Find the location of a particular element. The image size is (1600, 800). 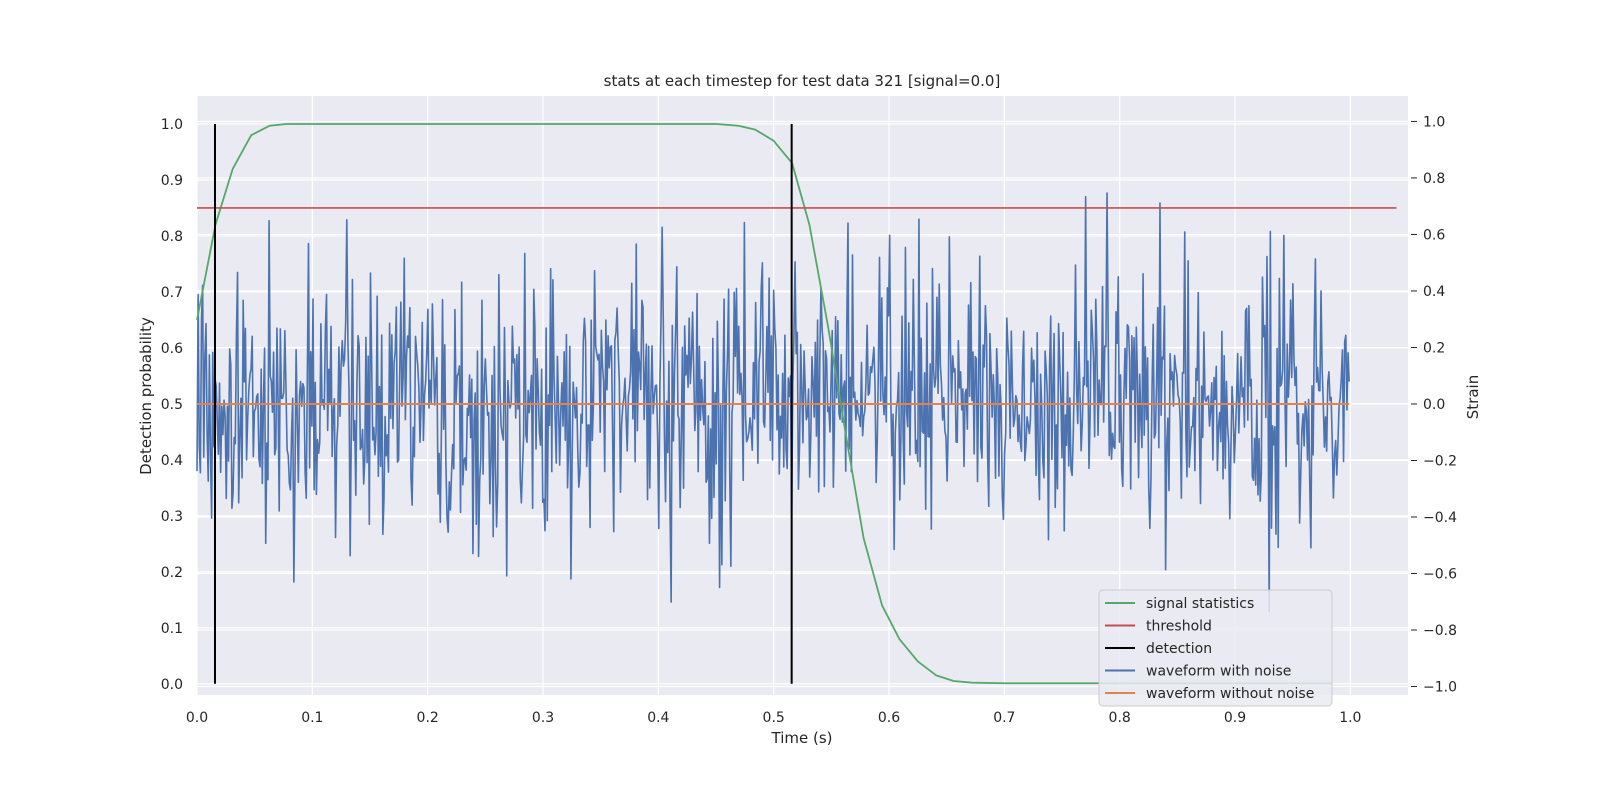

x-axis-title: Time (s) is located at coordinates (802, 738).